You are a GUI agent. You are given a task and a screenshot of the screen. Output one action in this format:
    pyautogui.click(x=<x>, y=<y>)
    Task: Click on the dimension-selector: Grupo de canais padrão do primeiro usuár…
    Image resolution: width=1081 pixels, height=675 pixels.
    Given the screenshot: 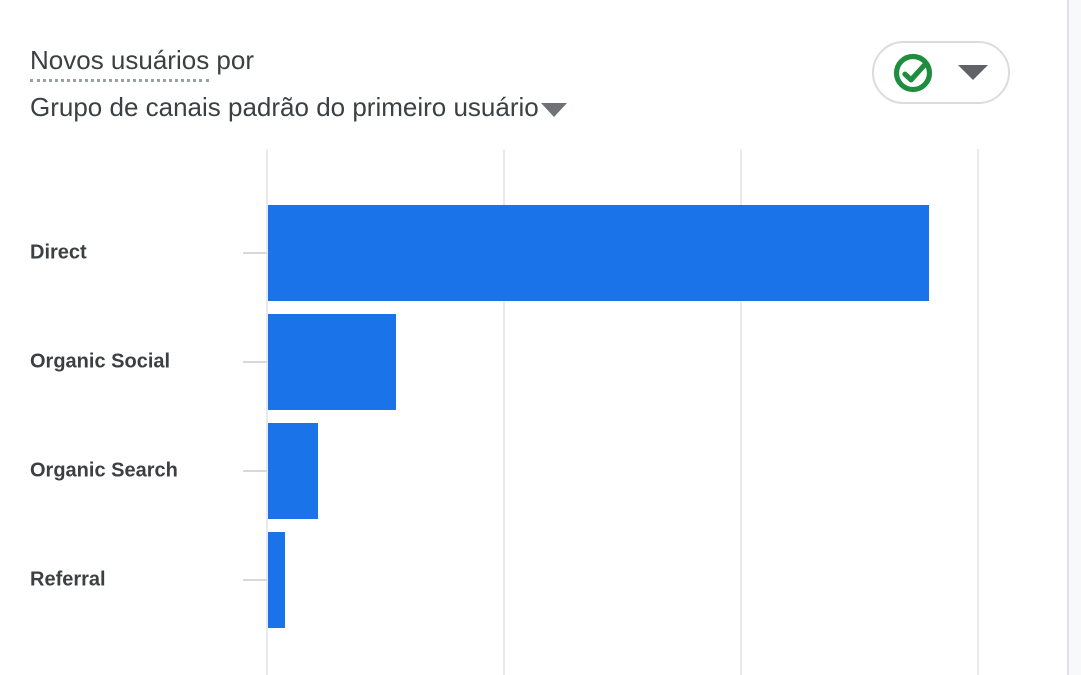 What is the action you would take?
    pyautogui.click(x=298, y=107)
    